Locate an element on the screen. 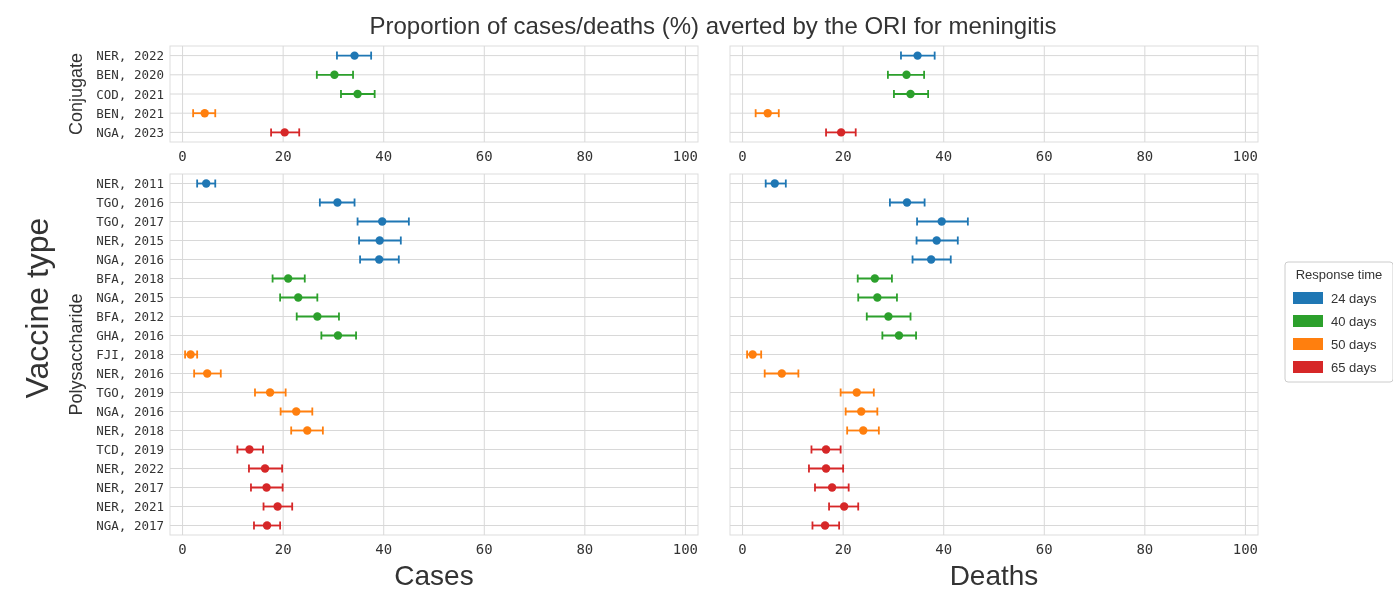 Image resolution: width=1396 pixels, height=590 pixels. y-tick-label: NER, 2015 is located at coordinates (130, 240).